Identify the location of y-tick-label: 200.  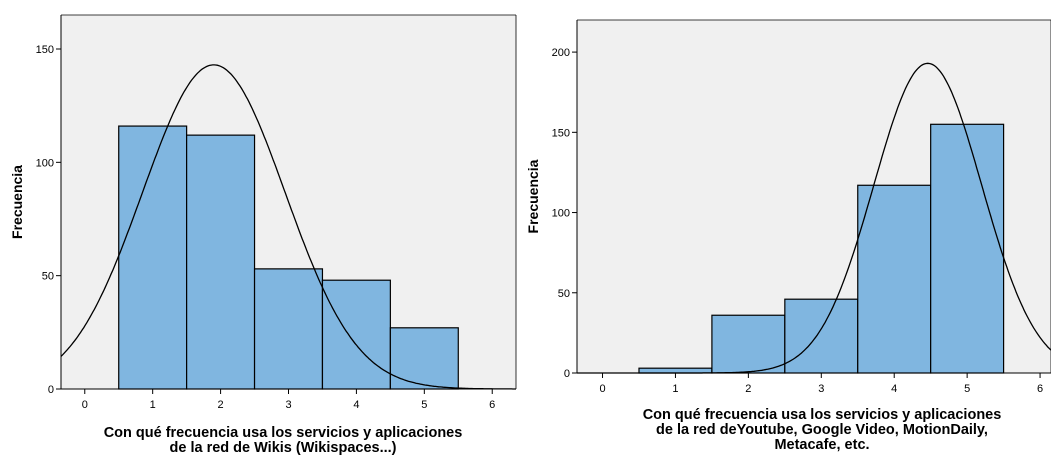
(561, 53).